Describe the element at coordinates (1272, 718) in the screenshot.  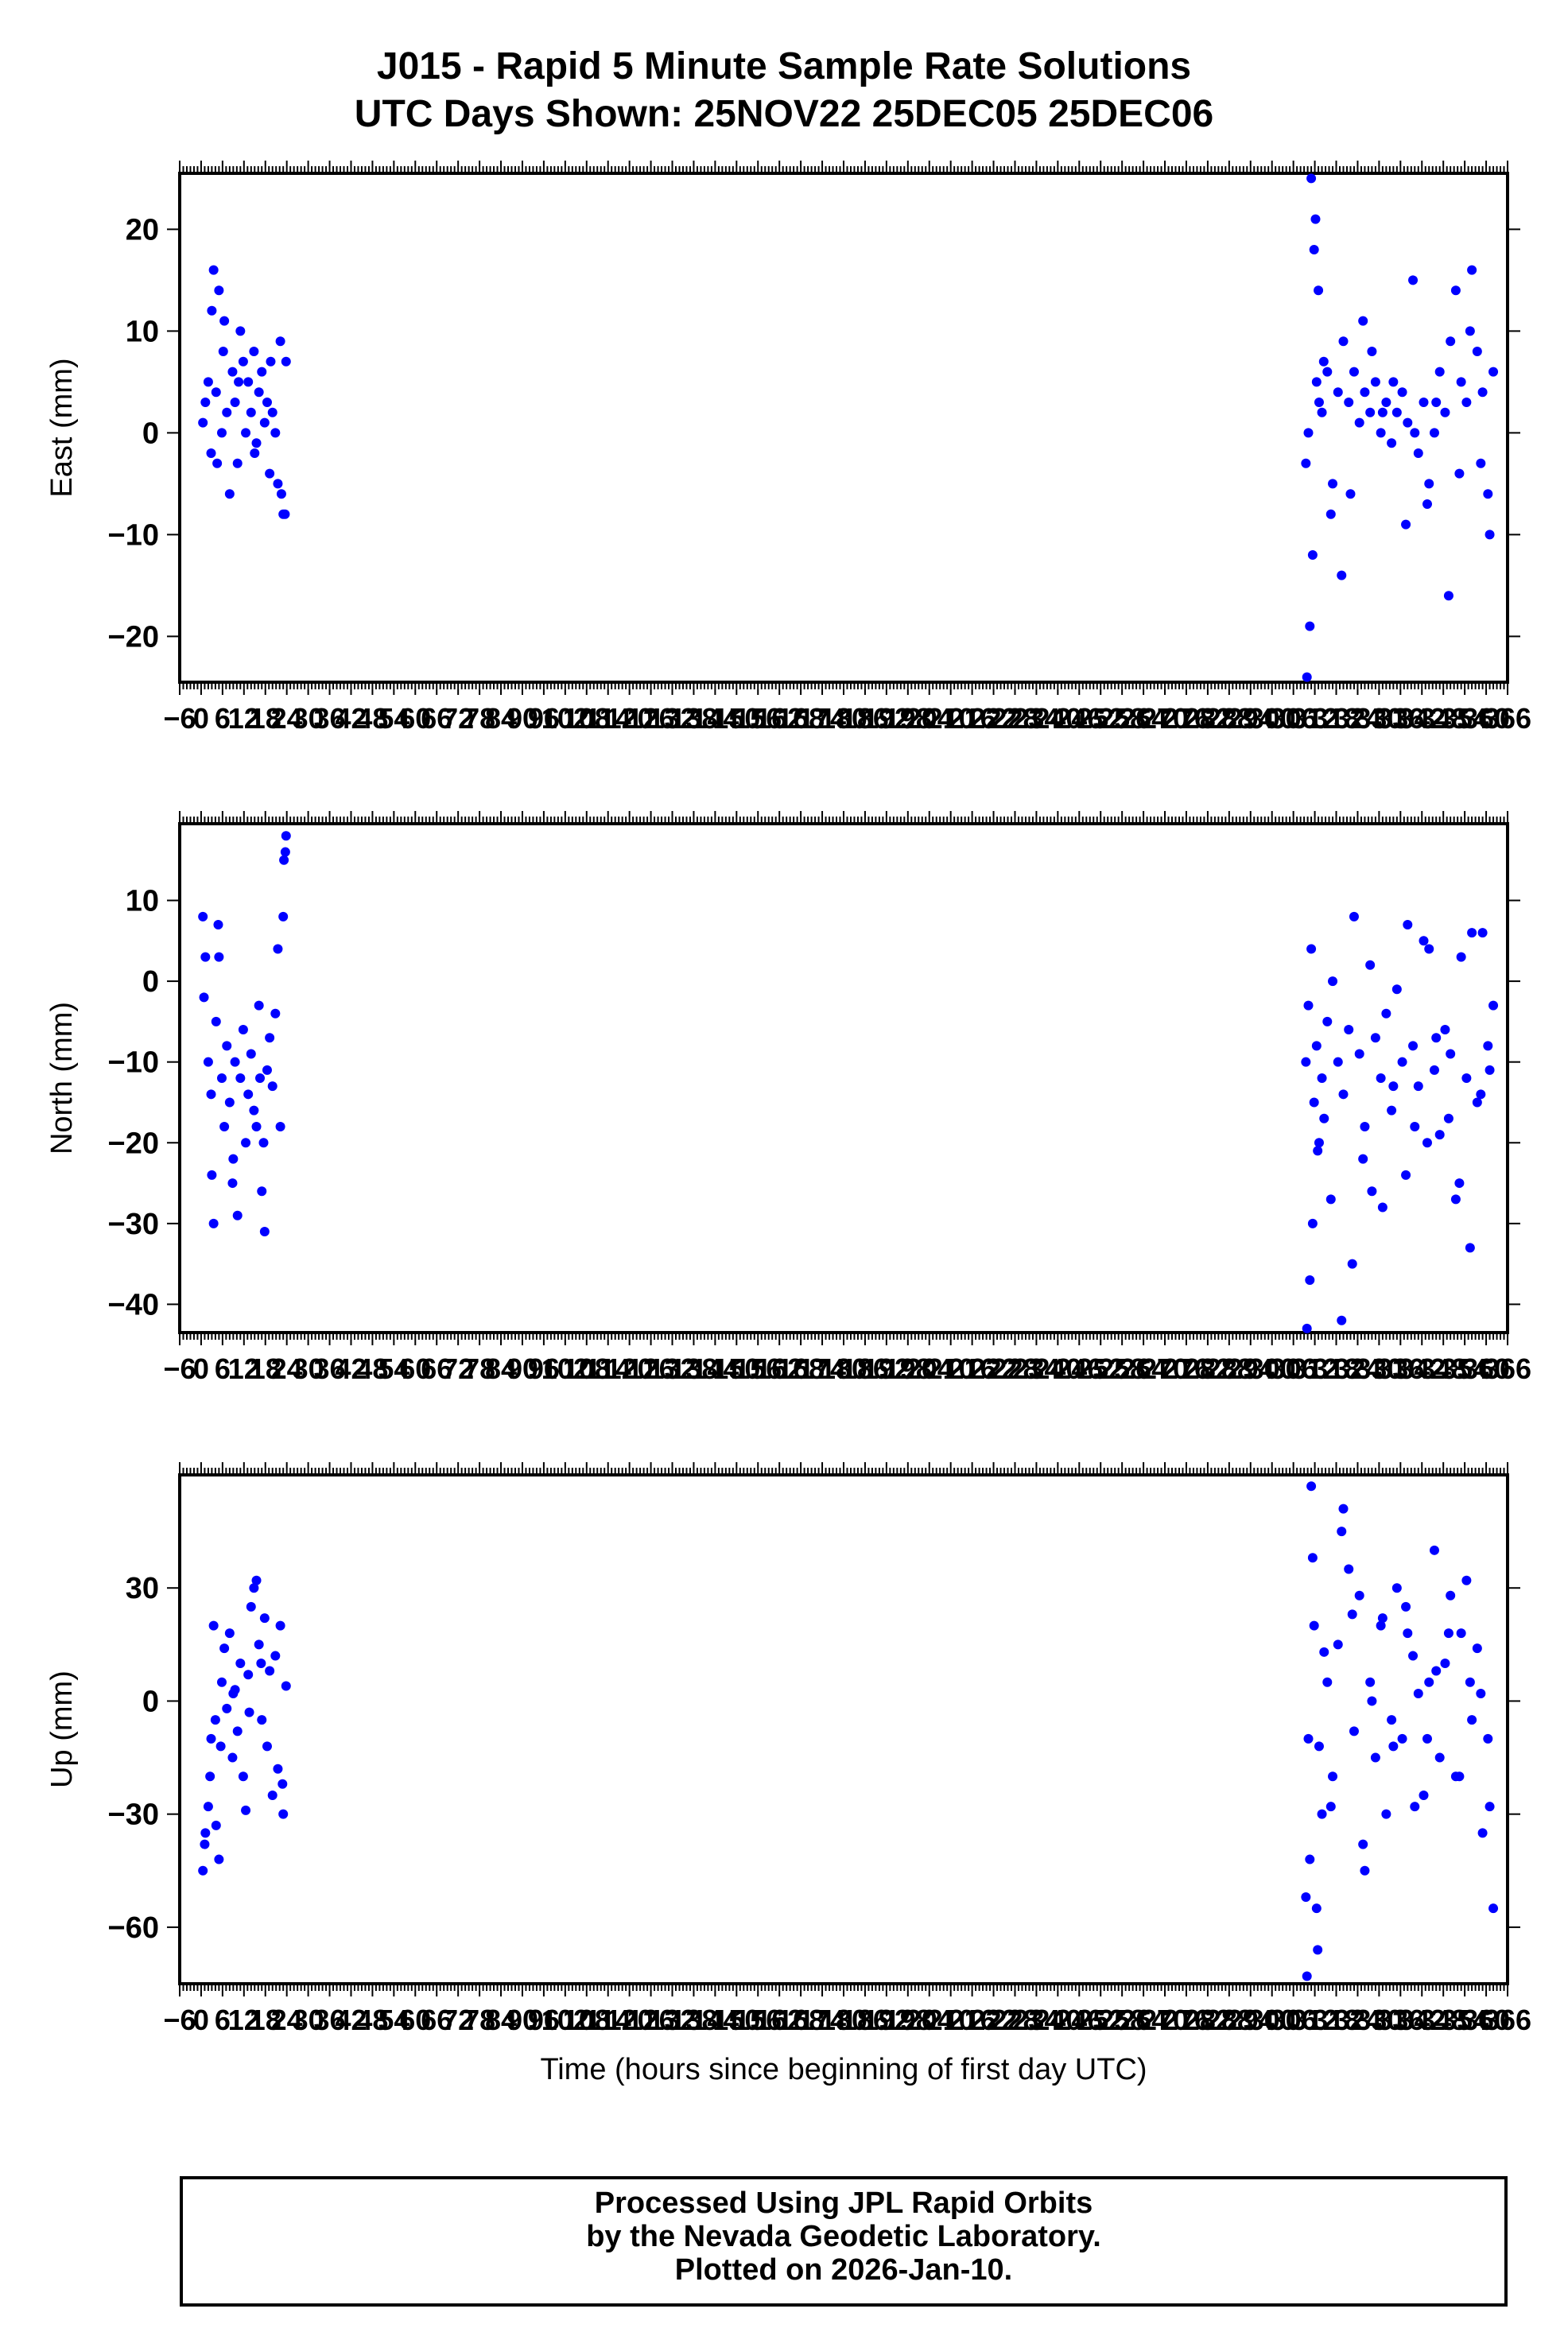
I see `x-tick-label: 300` at that location.